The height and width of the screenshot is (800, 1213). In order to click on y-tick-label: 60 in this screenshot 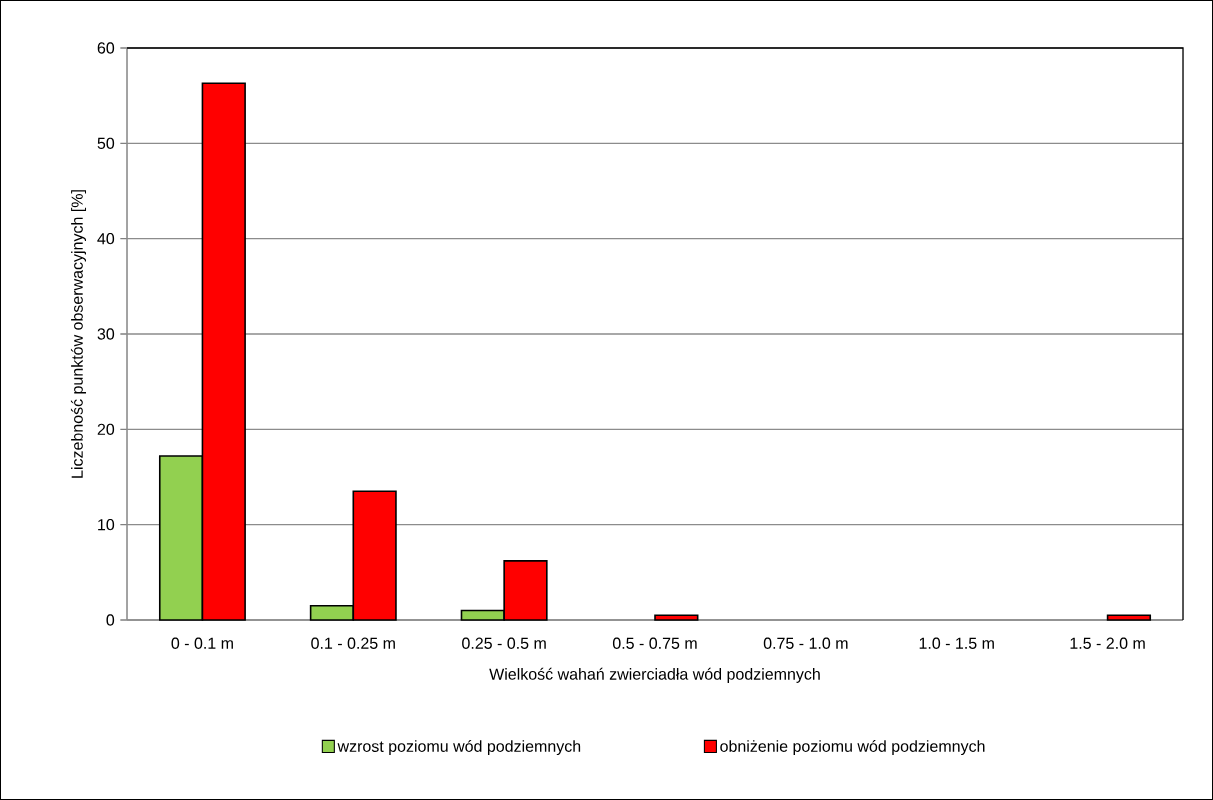, I will do `click(106, 48)`.